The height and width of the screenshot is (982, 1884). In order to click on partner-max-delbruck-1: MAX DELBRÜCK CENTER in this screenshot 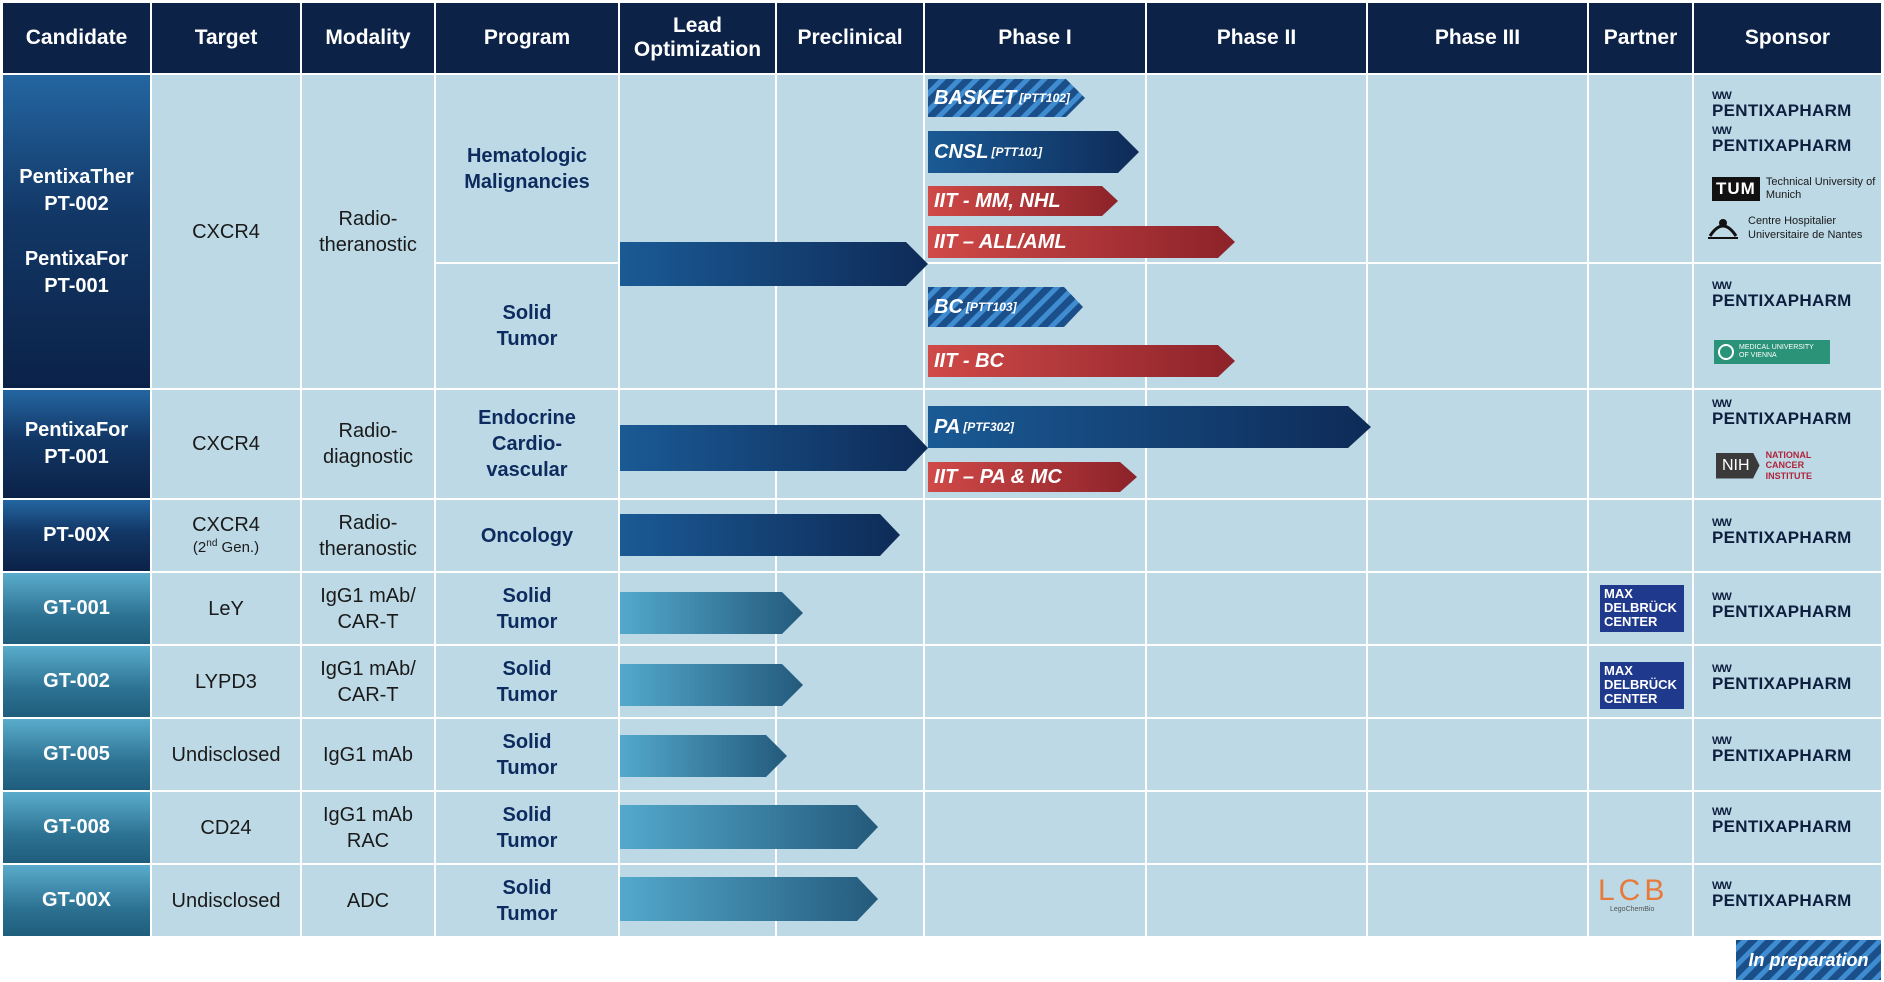, I will do `click(1642, 608)`.